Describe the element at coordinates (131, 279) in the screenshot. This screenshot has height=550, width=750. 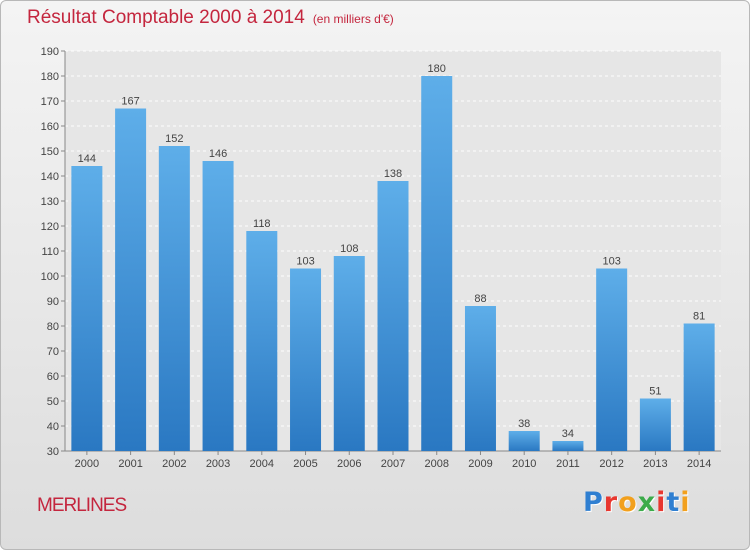
I see `bar-2001` at that location.